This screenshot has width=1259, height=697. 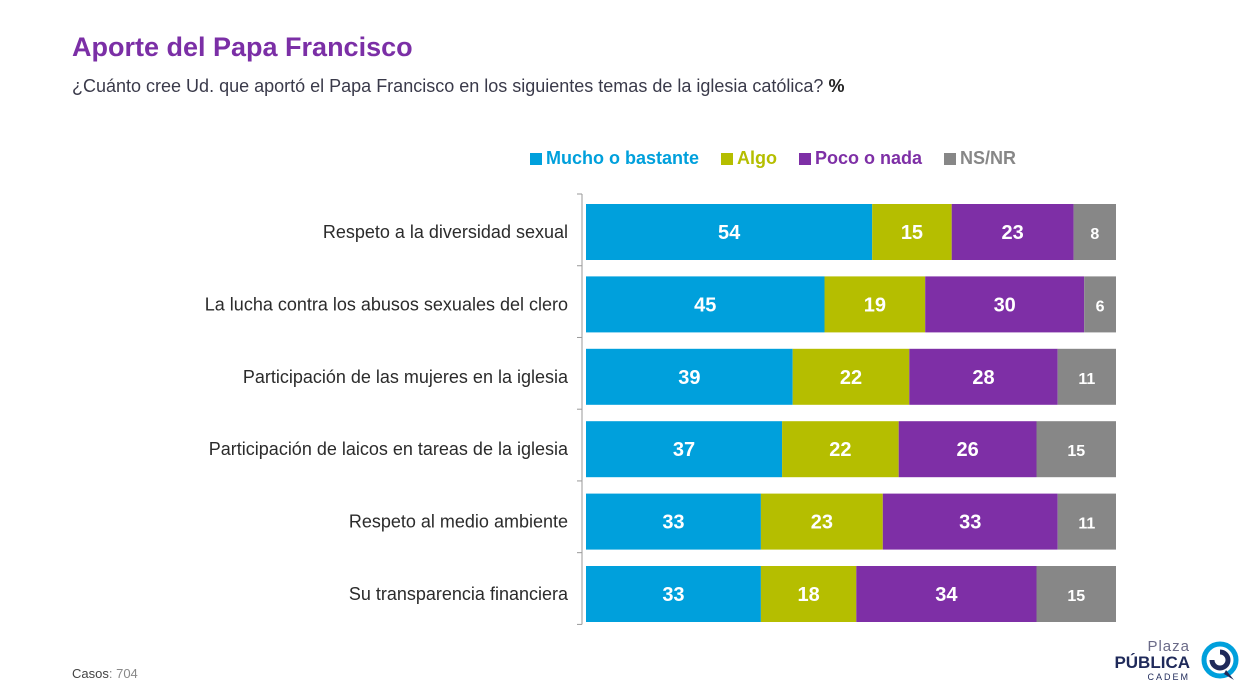 I want to click on data-label: 30, so click(x=1005, y=305).